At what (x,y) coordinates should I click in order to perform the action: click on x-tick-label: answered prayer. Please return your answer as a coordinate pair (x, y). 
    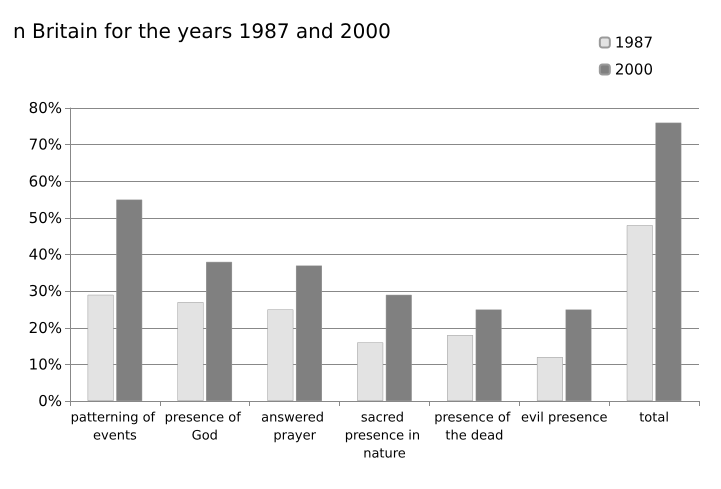
    Looking at the image, I should click on (294, 427).